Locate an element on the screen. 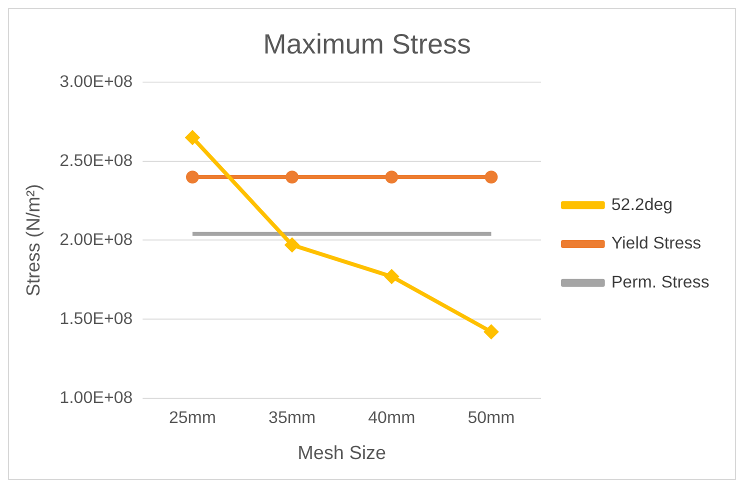 The image size is (746, 490). y-axis-title: Stress (N/m²) is located at coordinates (34, 240).